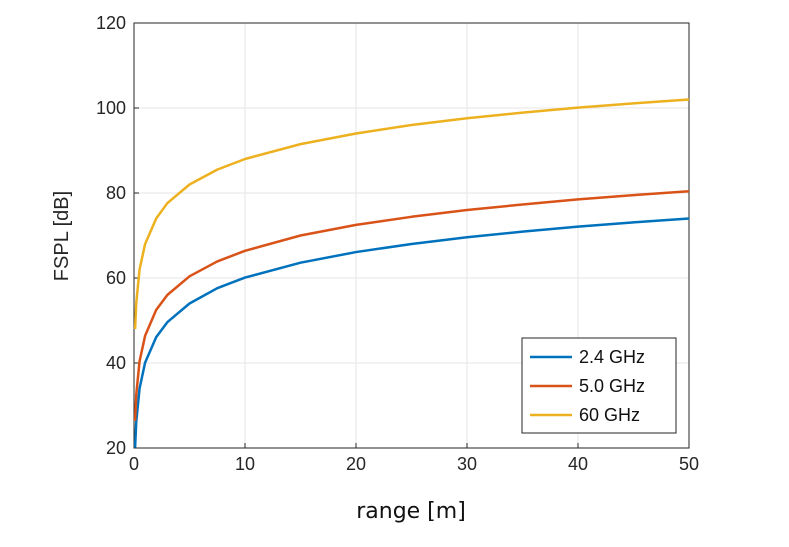 The height and width of the screenshot is (547, 789). I want to click on x-tick-label: 30, so click(467, 464).